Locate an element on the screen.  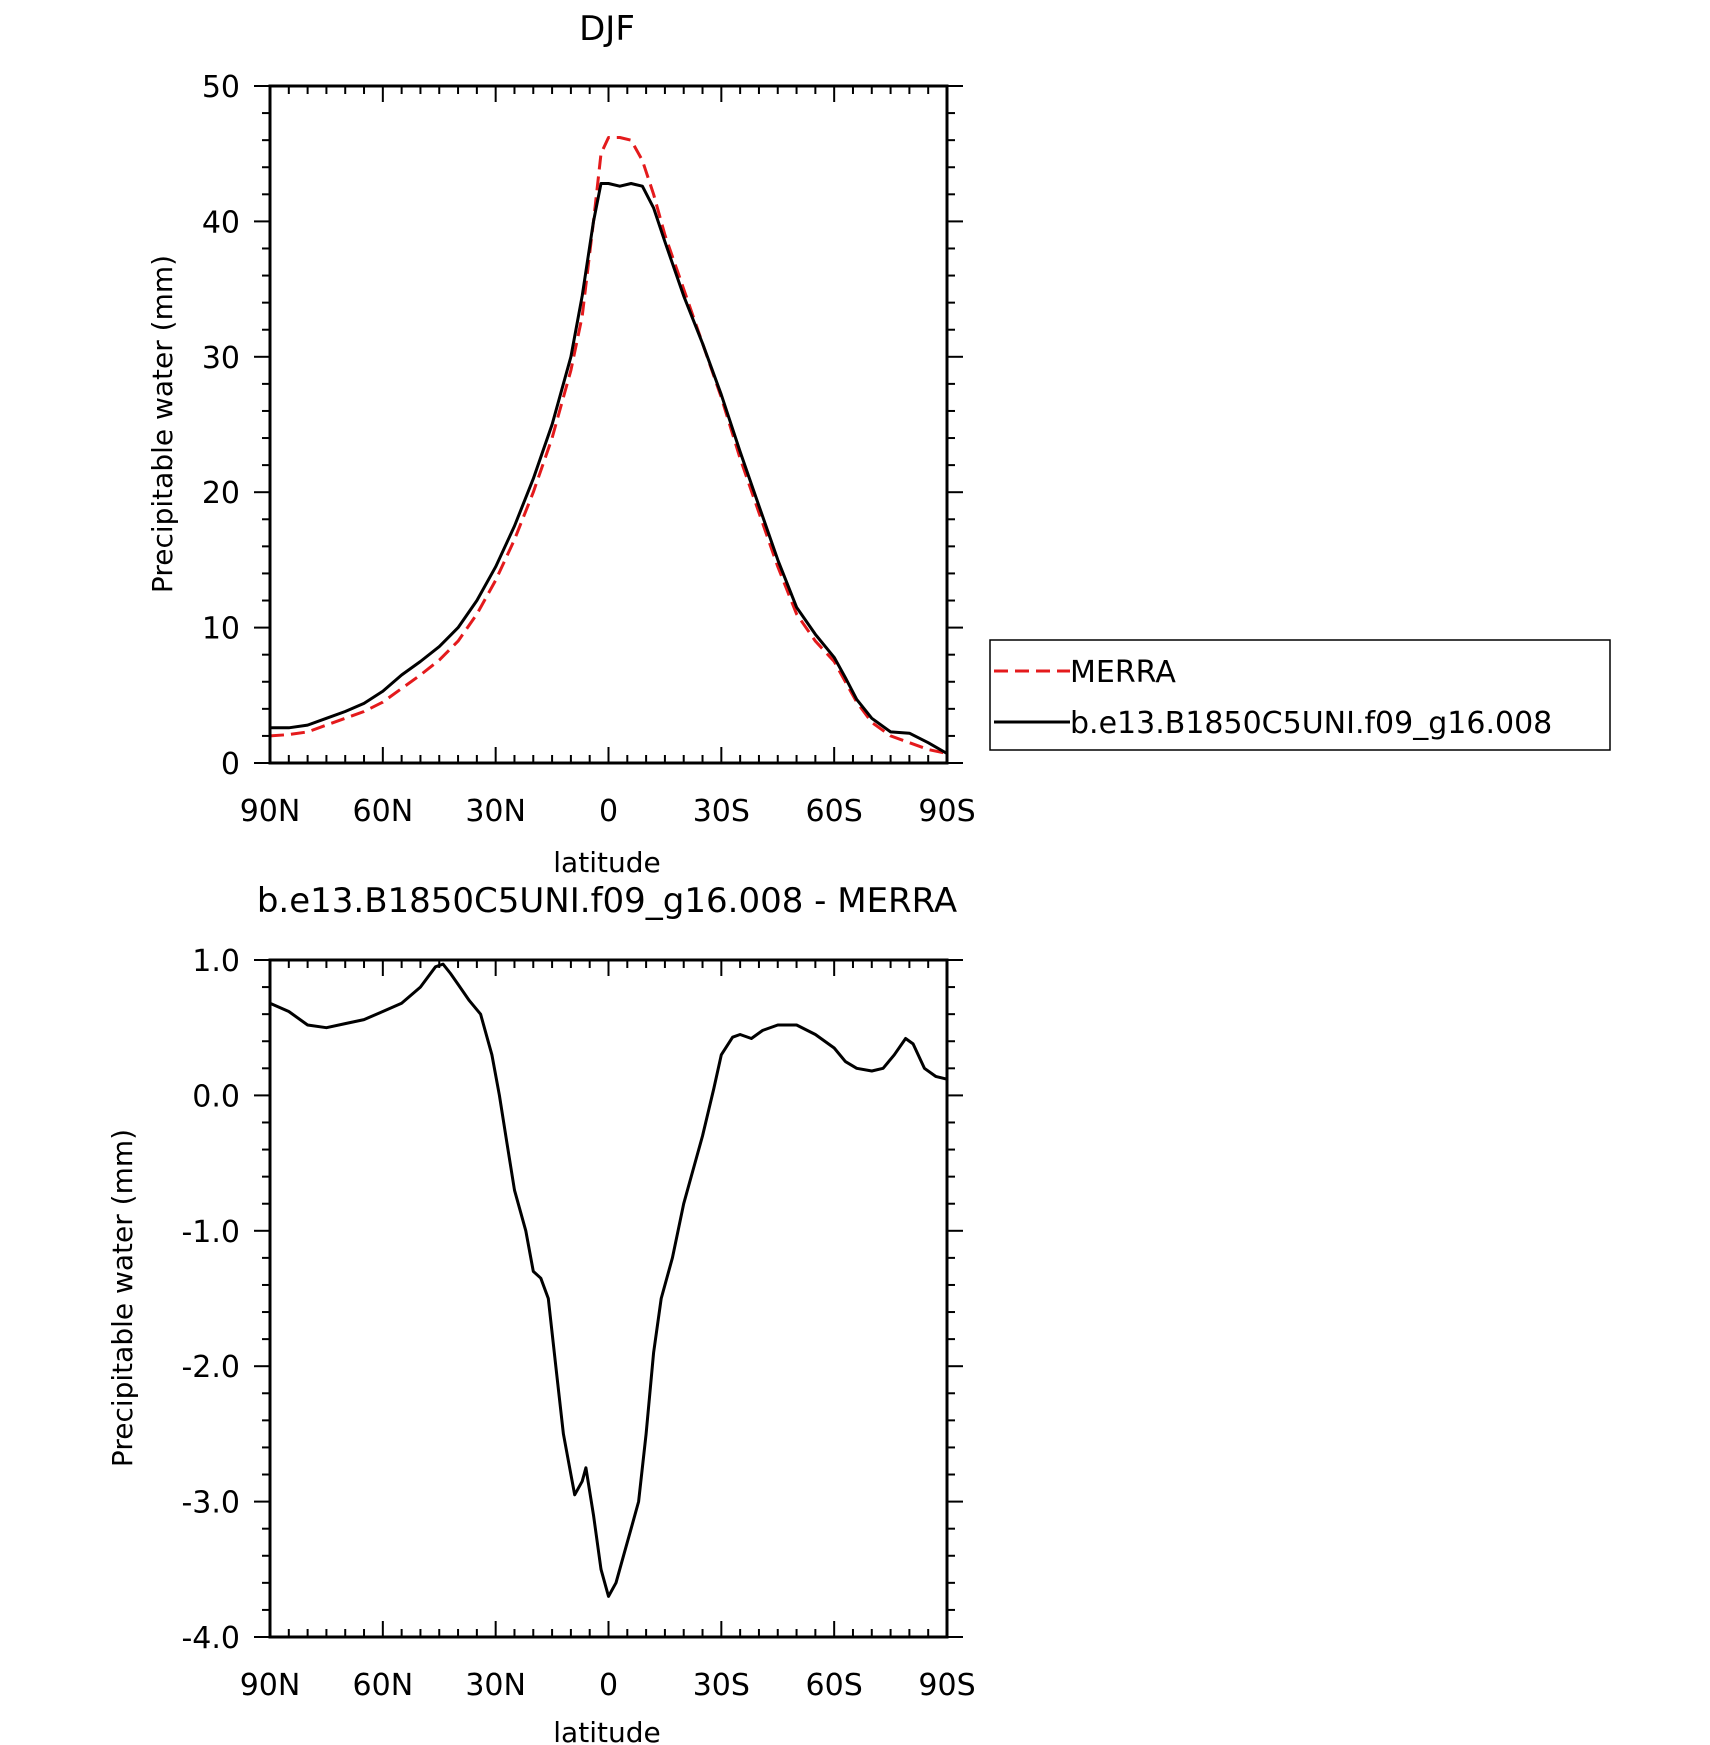
top-x-tick-label: 60N is located at coordinates (383, 811).